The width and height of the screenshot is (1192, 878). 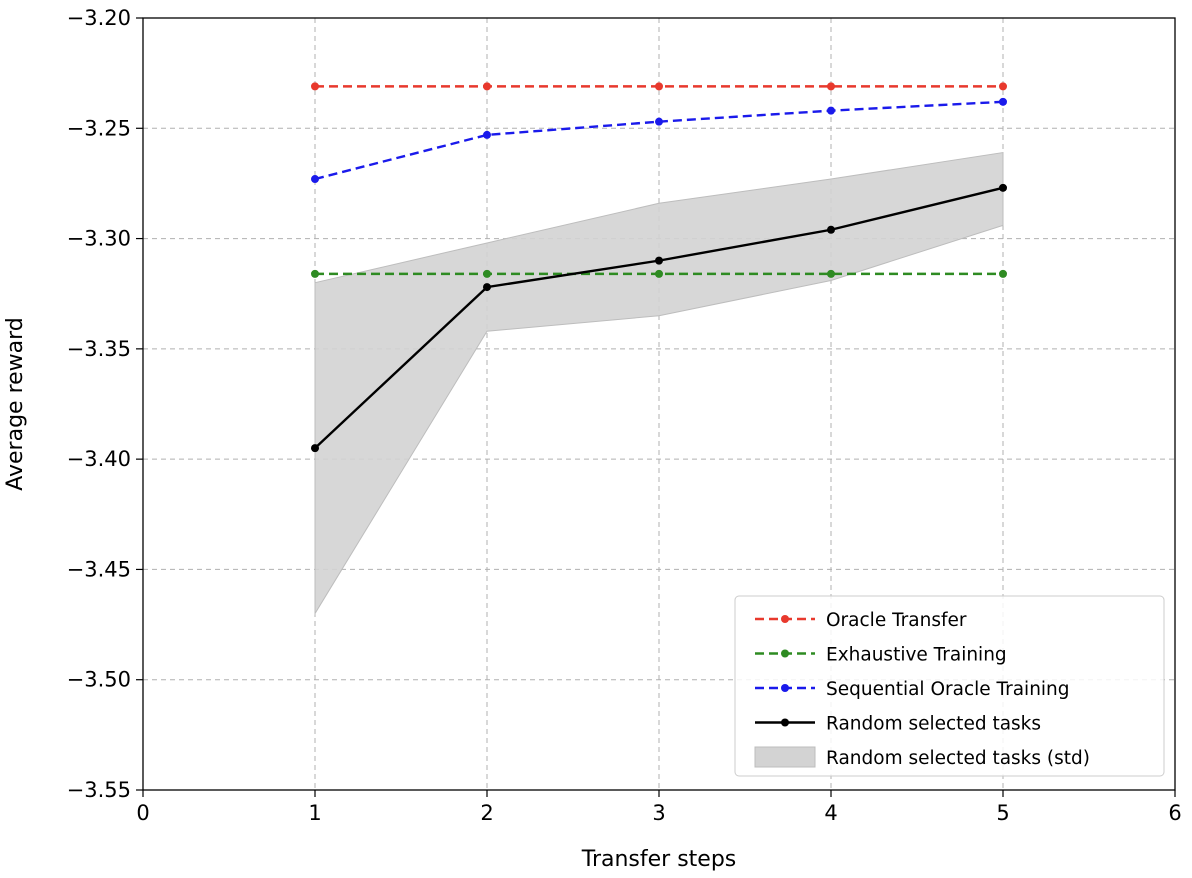 What do you see at coordinates (958, 758) in the screenshot?
I see `legend-label: Random selected tasks (std)` at bounding box center [958, 758].